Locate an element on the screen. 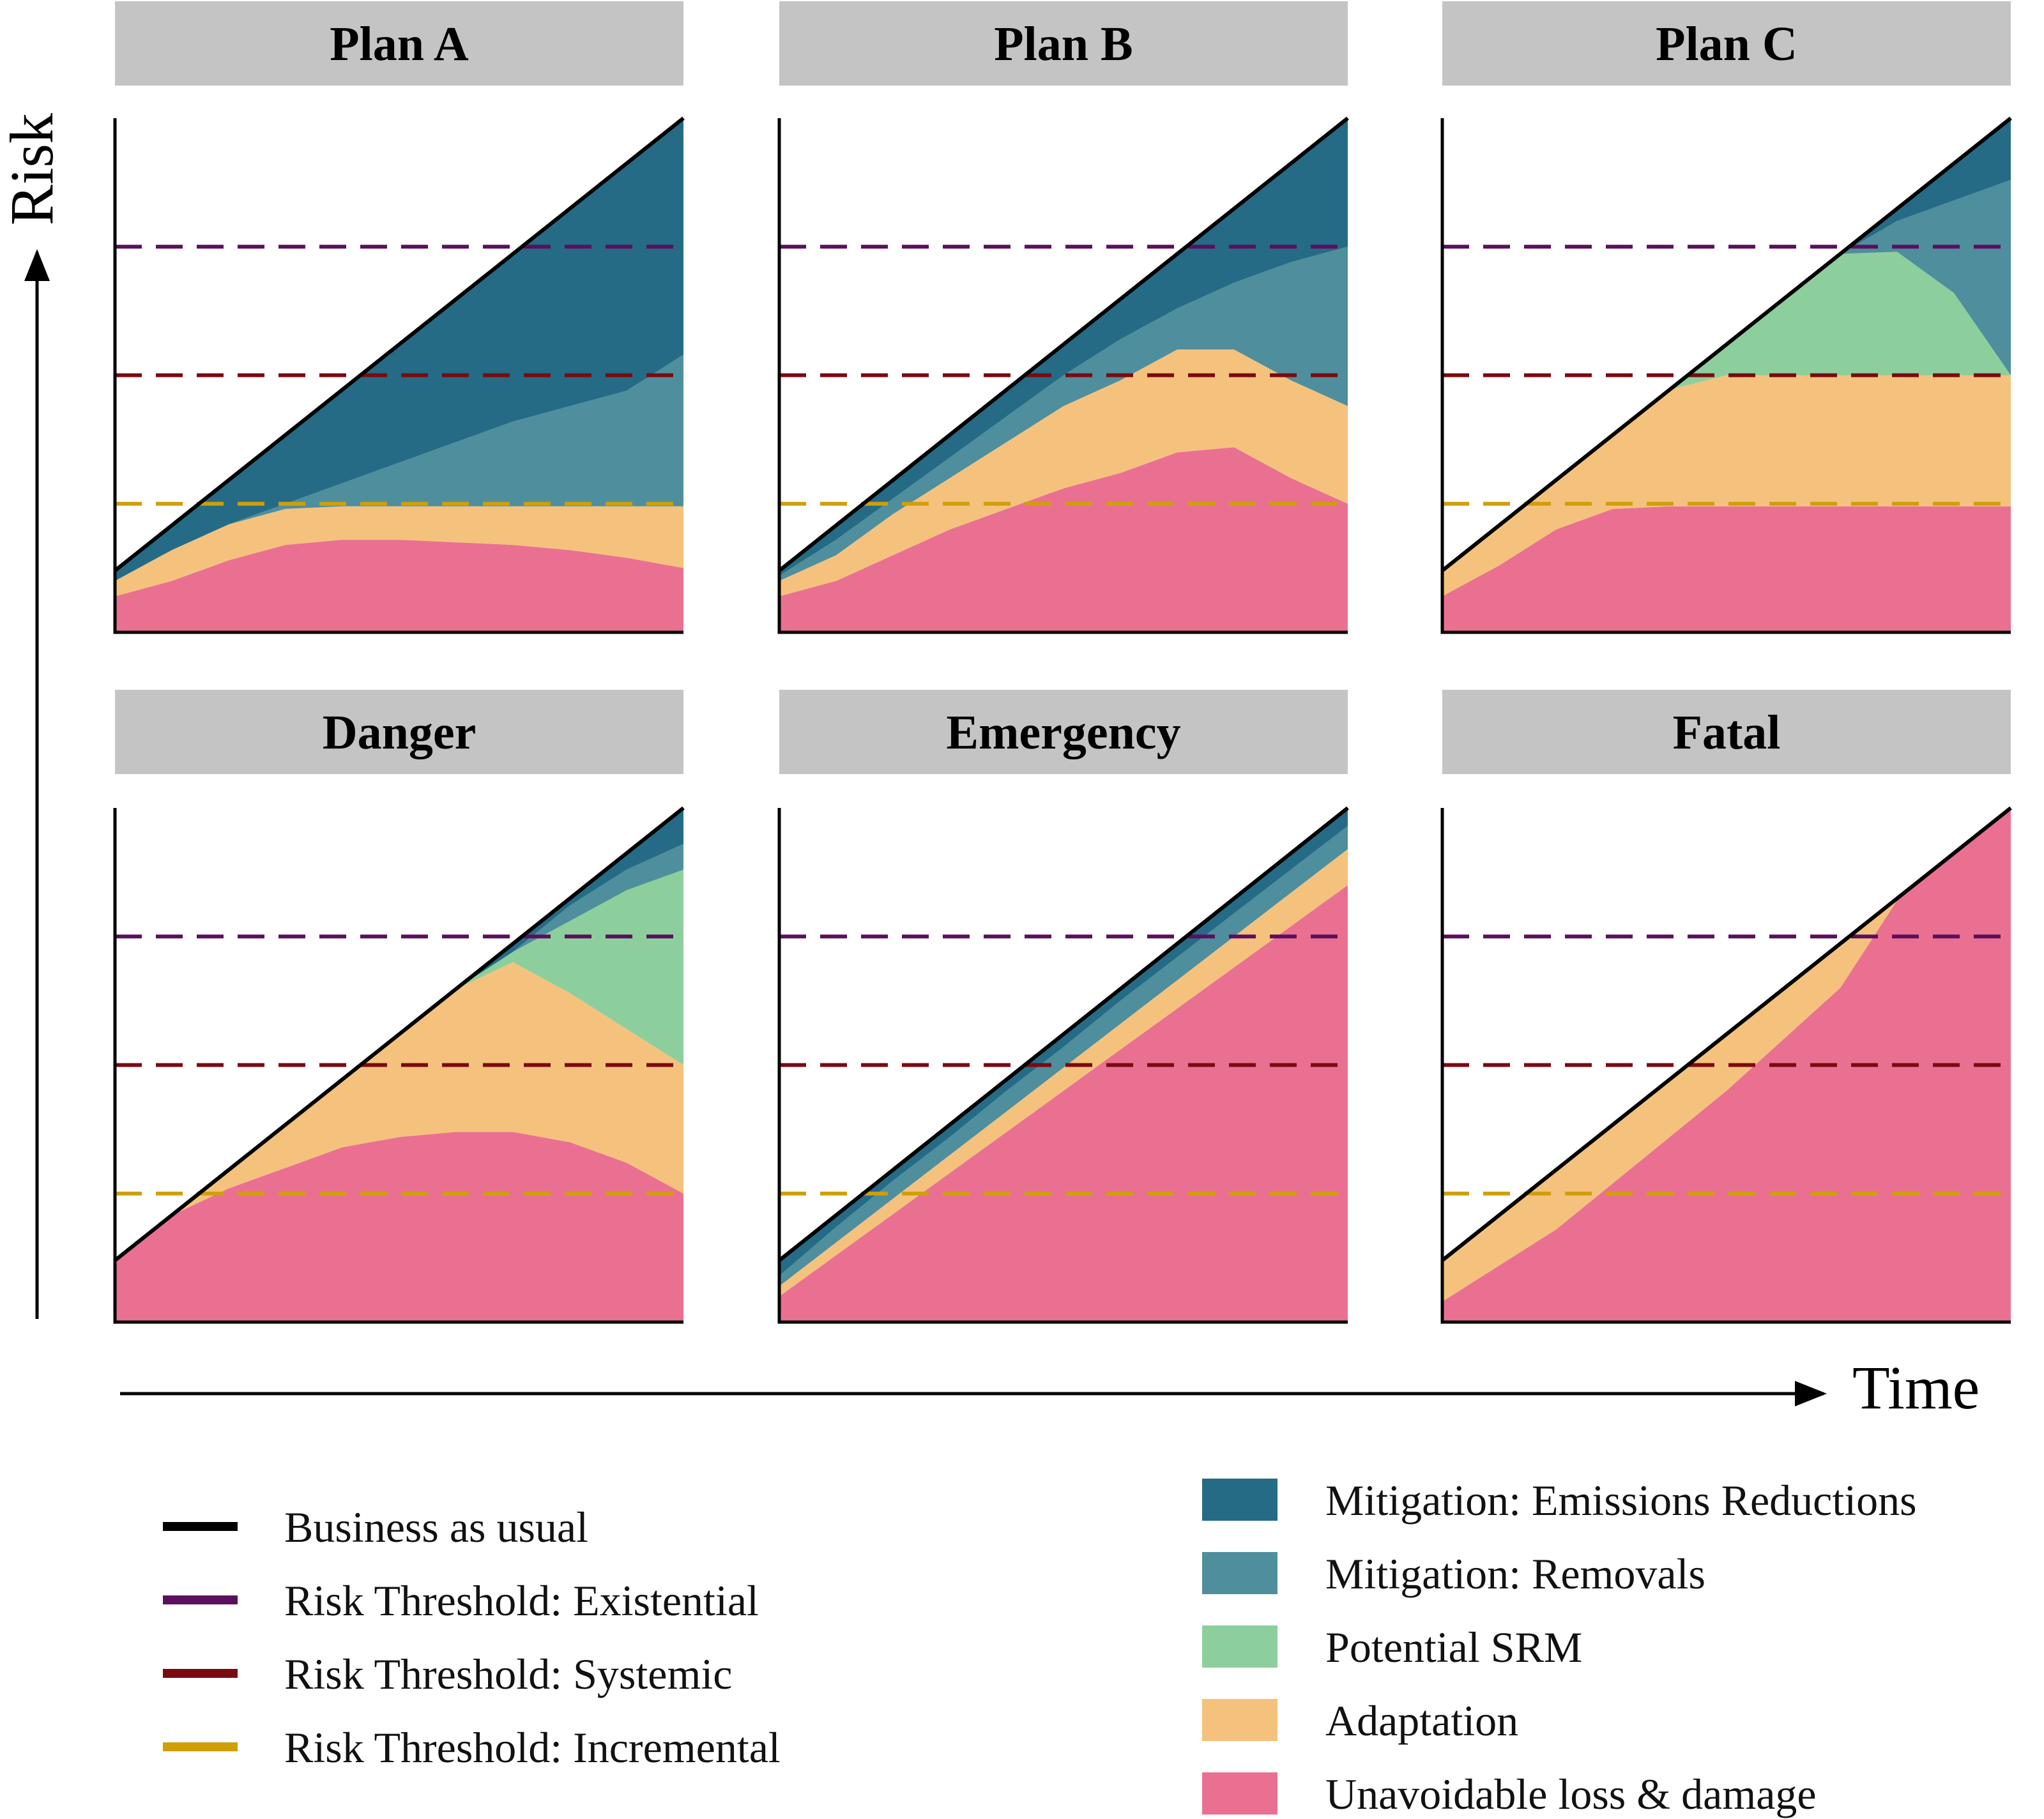  panel-title: Fatal is located at coordinates (1727, 733).